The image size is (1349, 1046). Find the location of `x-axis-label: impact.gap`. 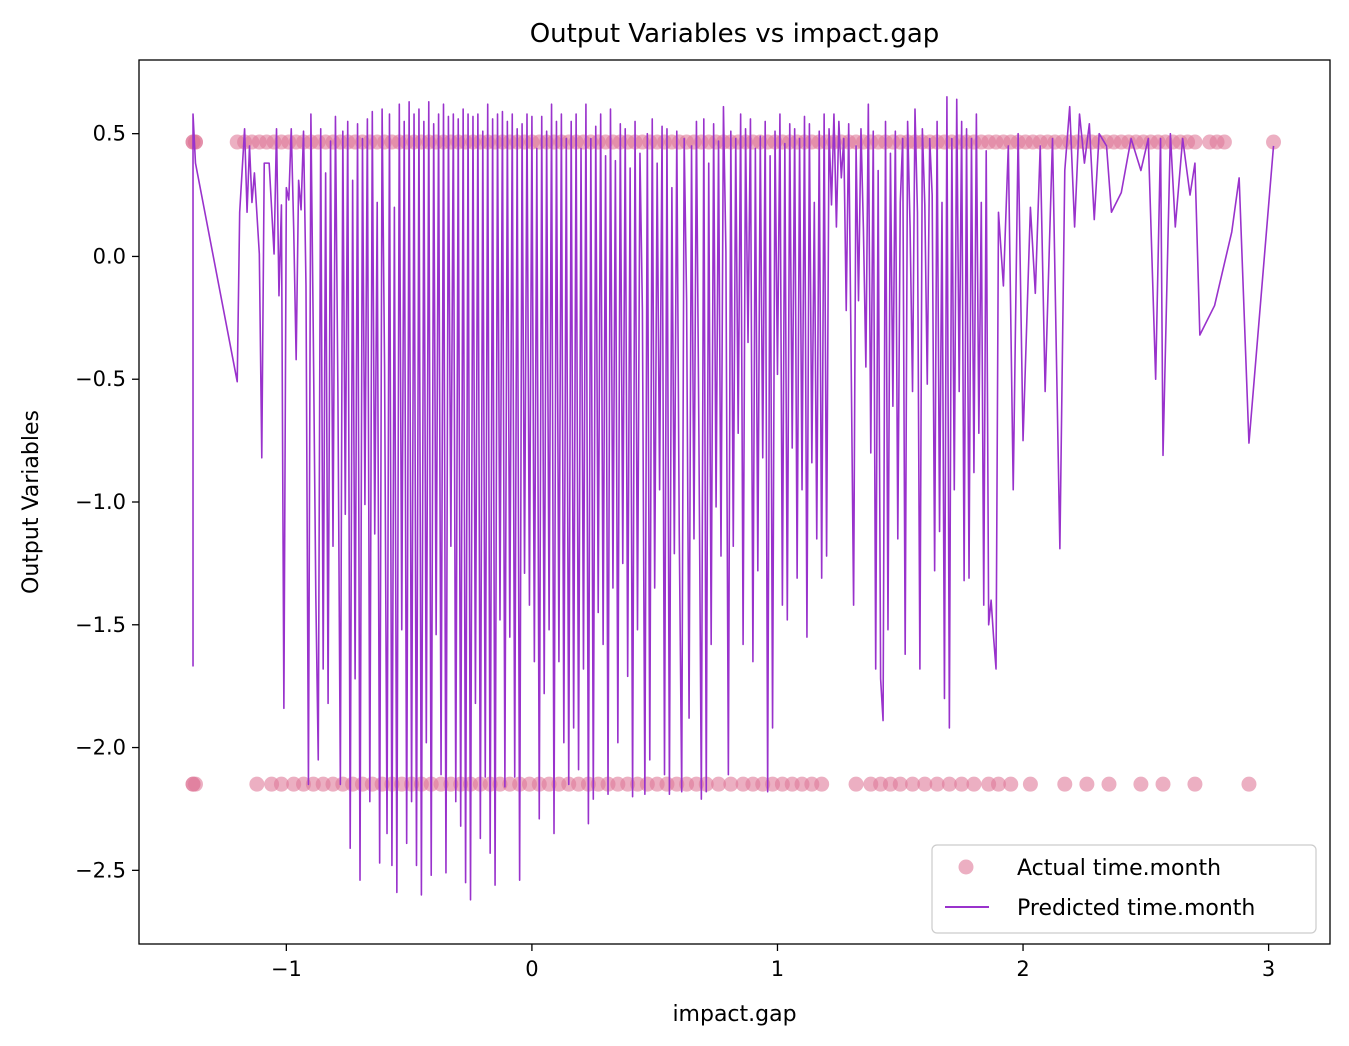

x-axis-label: impact.gap is located at coordinates (734, 1014).